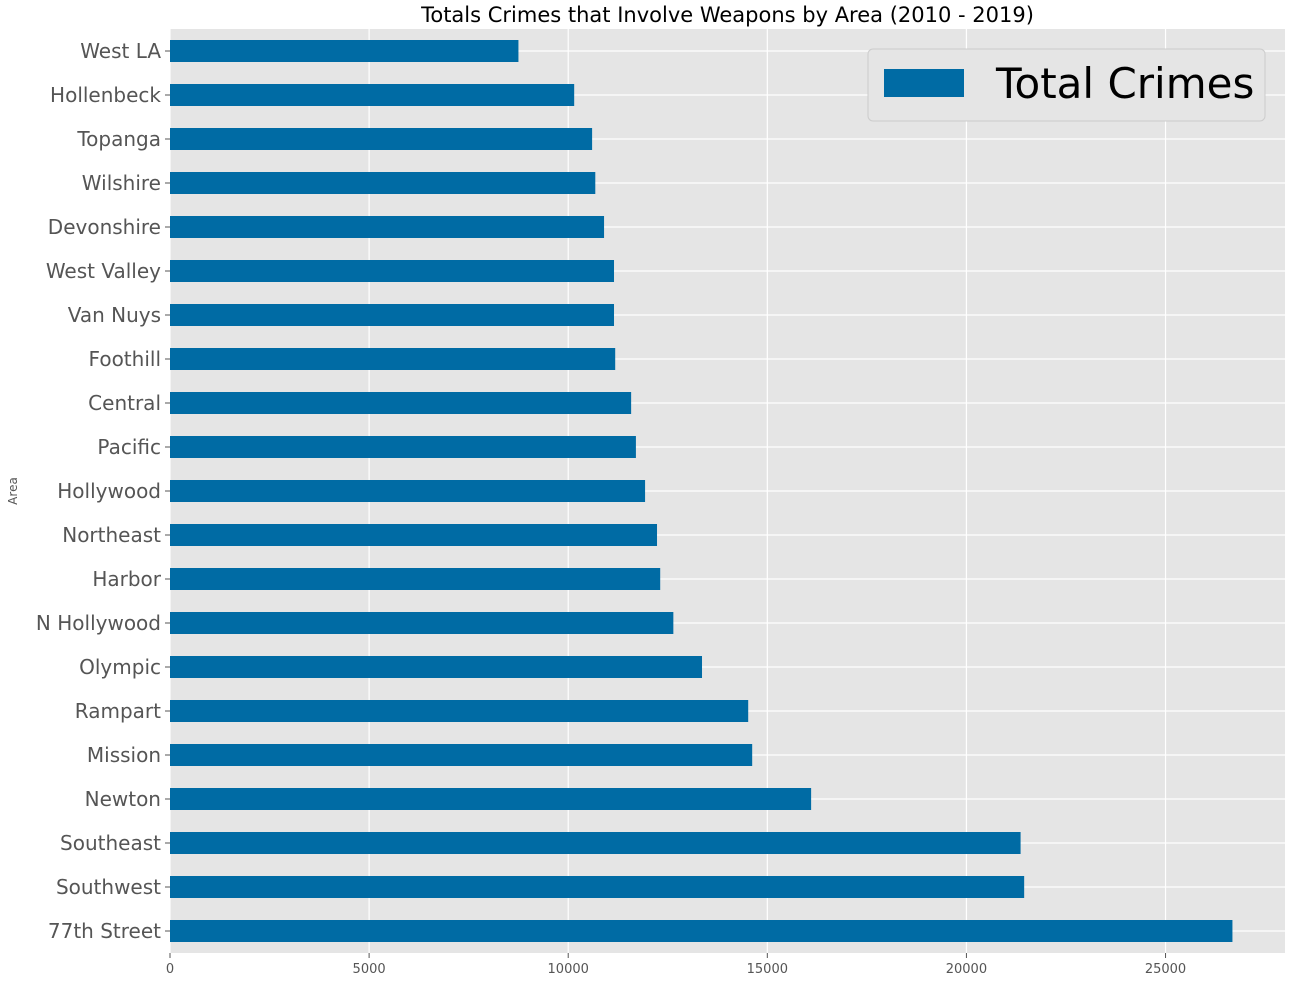  Describe the element at coordinates (105, 95) in the screenshot. I see `category-label: Hollenbeck` at that location.